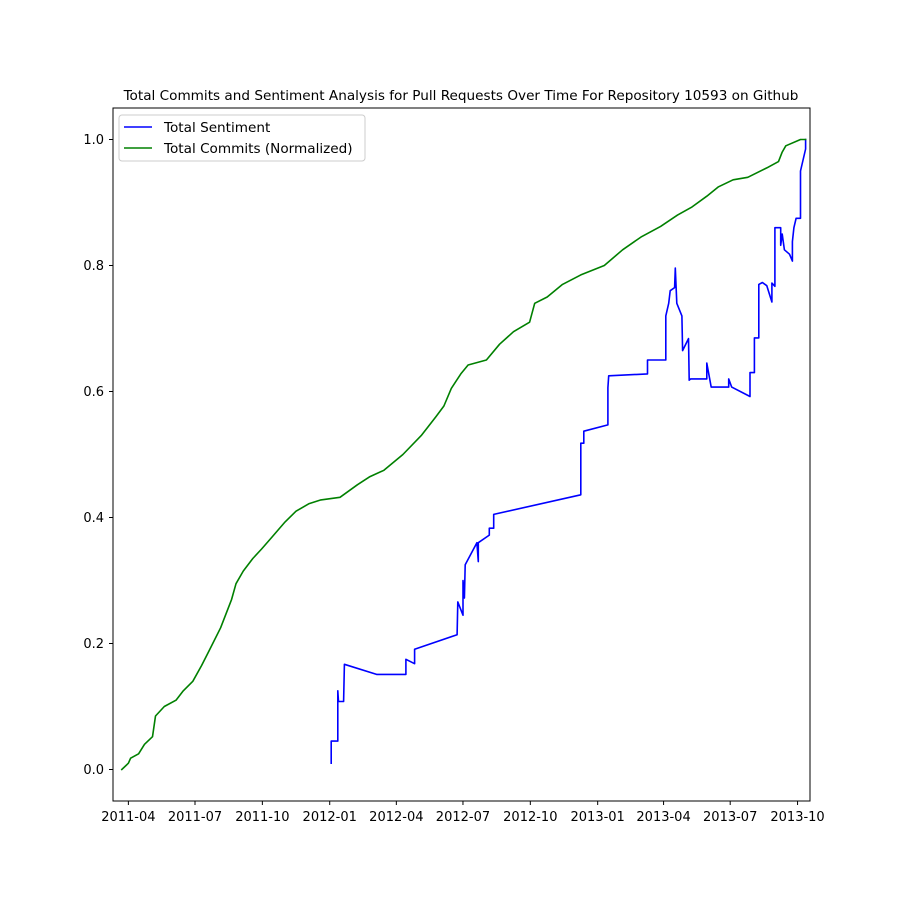 The image size is (900, 900). I want to click on y-tick-label: 1.0, so click(93, 140).